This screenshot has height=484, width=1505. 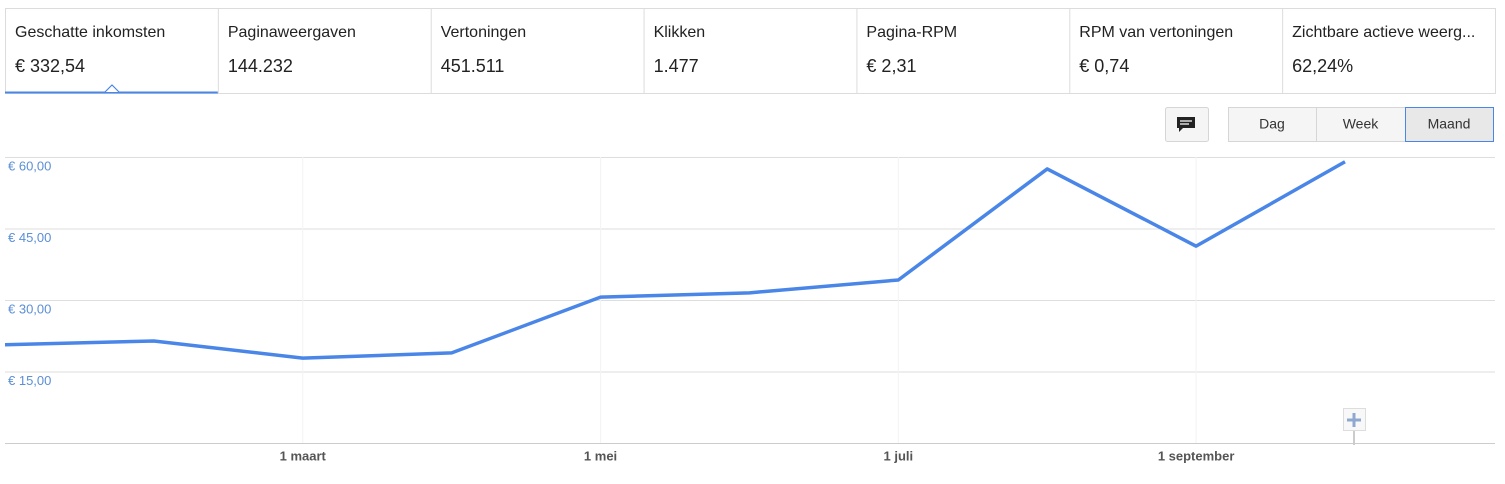 I want to click on tab-value: 144.232, so click(x=260, y=66).